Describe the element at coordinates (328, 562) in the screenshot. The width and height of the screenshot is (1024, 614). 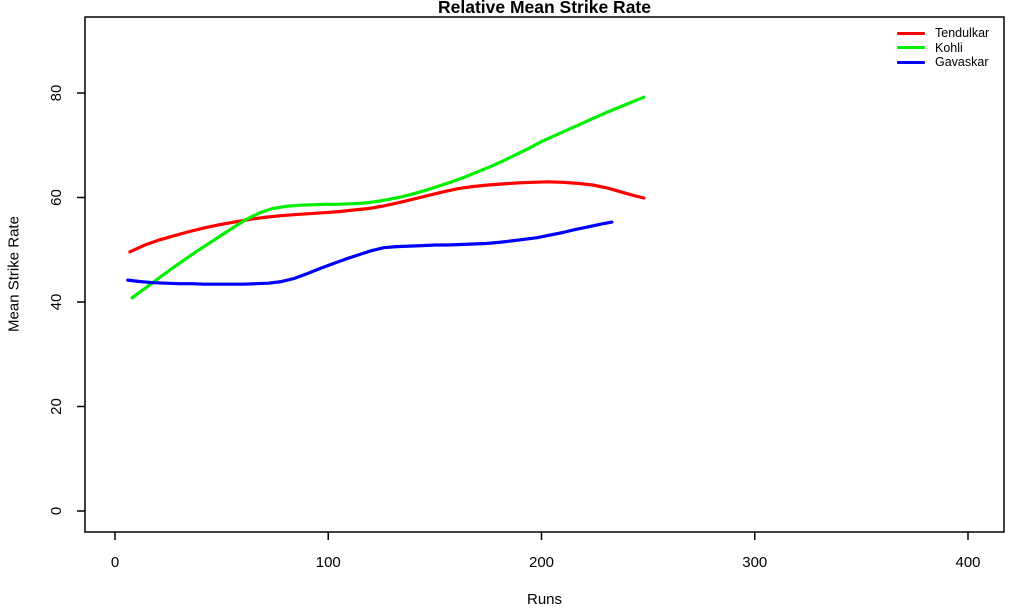
I see `x-tick-label: 100` at that location.